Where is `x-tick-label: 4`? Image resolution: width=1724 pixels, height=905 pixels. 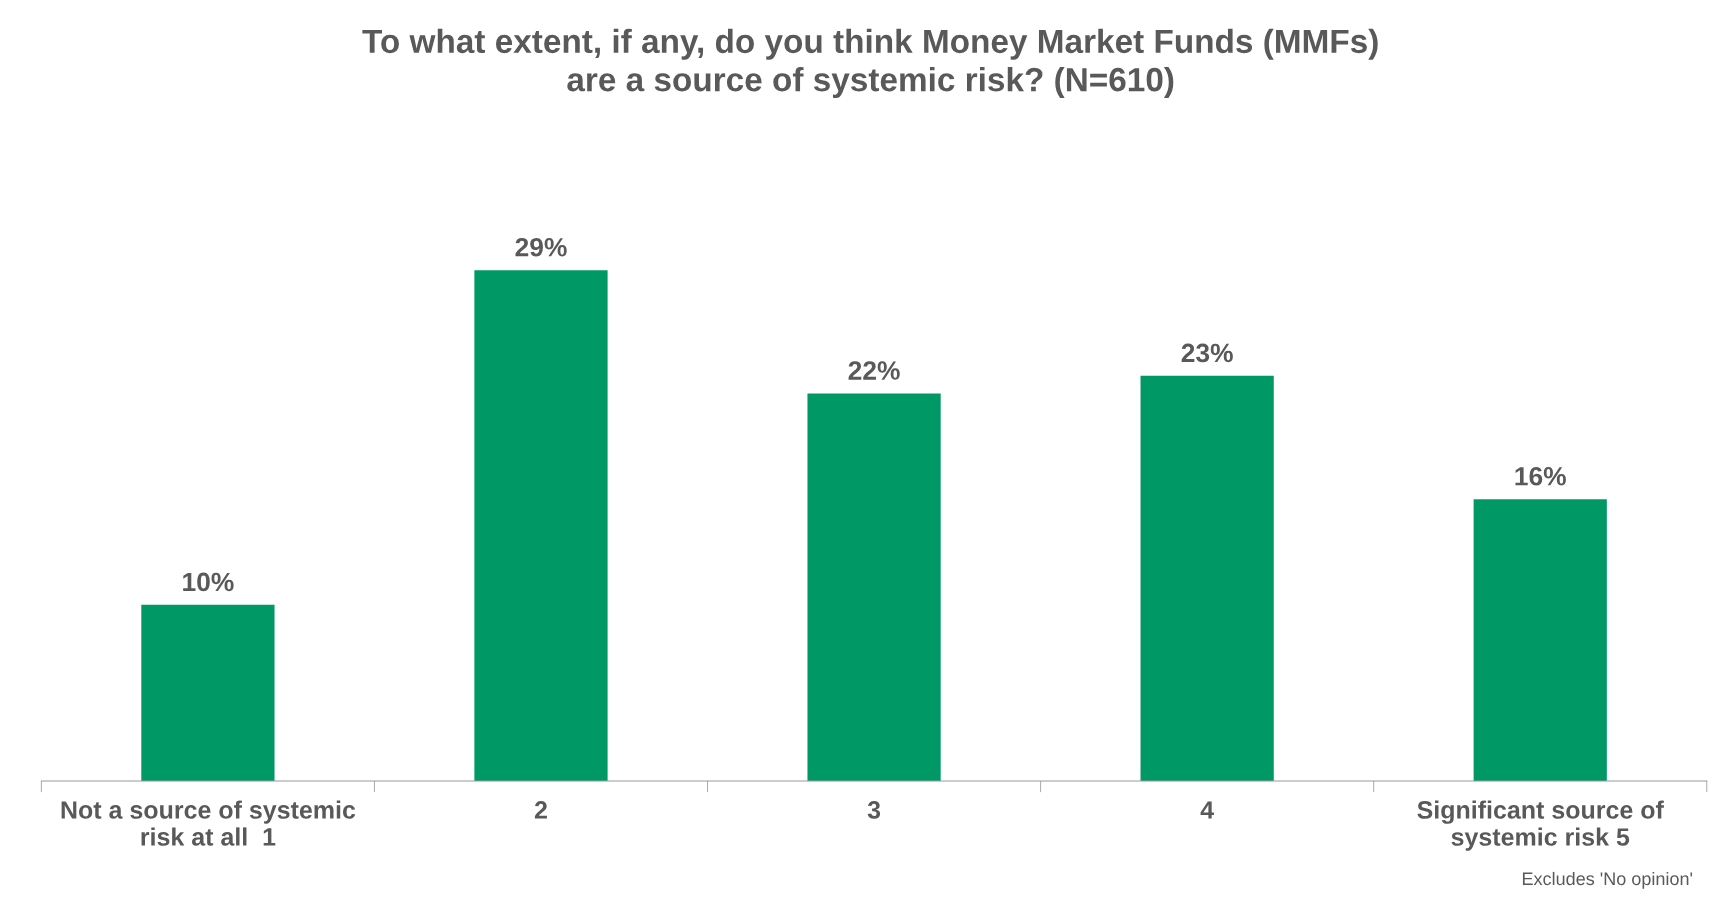
x-tick-label: 4 is located at coordinates (1207, 810).